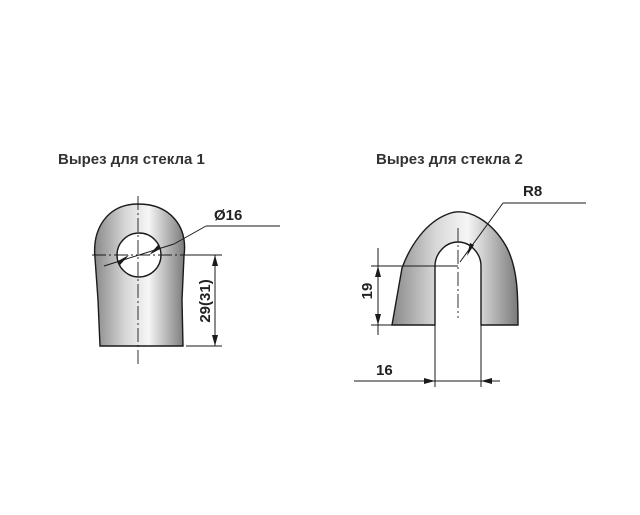 The width and height of the screenshot is (640, 515). What do you see at coordinates (367, 291) in the screenshot?
I see `figure-2-height-label: 19` at bounding box center [367, 291].